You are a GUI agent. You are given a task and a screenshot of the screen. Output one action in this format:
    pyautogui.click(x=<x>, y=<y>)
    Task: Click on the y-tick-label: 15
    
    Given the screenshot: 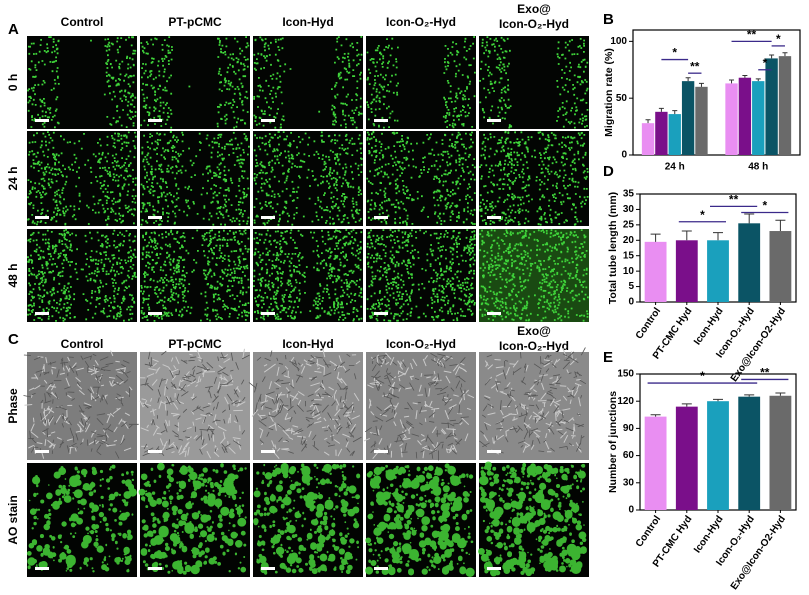 What is the action you would take?
    pyautogui.click(x=629, y=255)
    